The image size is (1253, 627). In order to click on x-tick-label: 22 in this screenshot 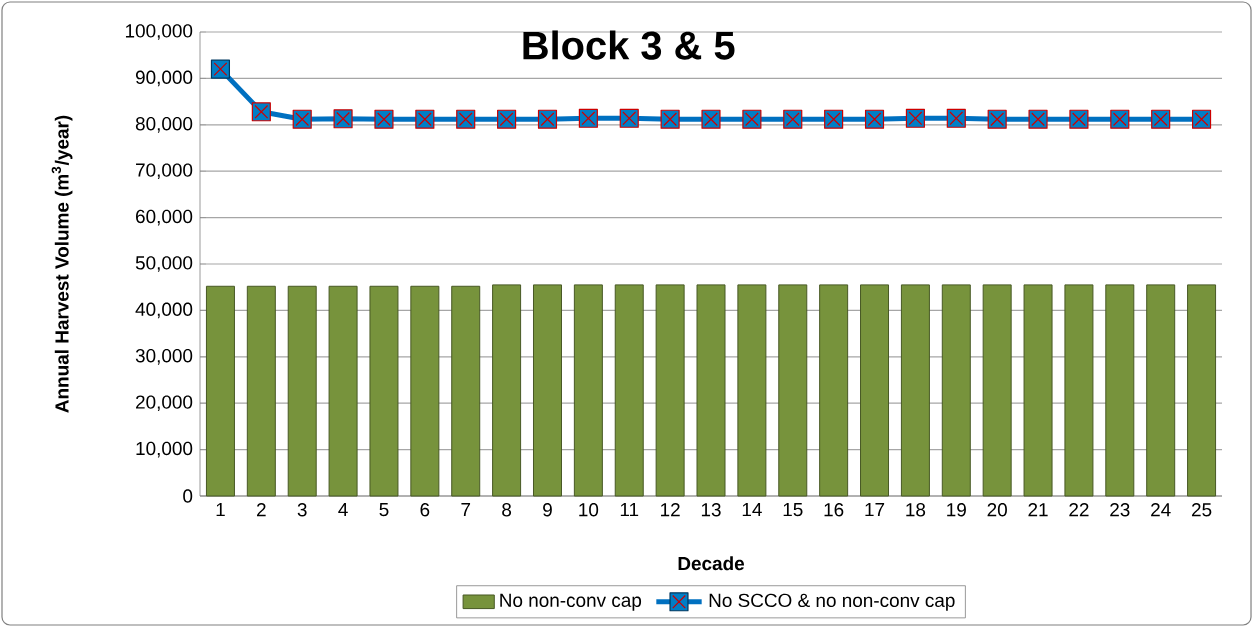, I will do `click(1079, 510)`.